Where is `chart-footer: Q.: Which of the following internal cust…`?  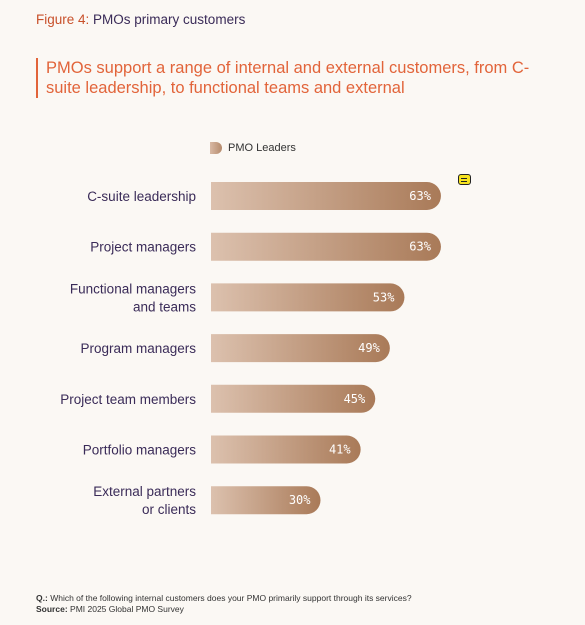 chart-footer: Q.: Which of the following internal cust… is located at coordinates (224, 604).